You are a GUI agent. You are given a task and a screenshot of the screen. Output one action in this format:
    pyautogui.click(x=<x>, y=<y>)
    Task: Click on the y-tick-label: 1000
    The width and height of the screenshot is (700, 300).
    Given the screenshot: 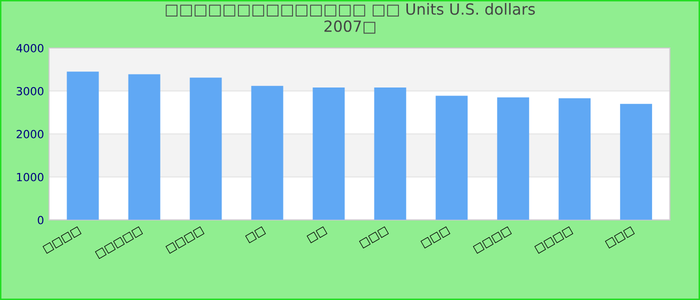 What is the action you would take?
    pyautogui.click(x=30, y=177)
    